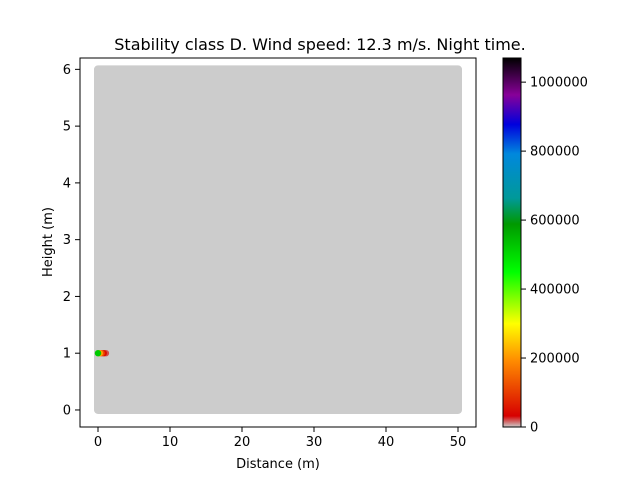 The image size is (640, 480). I want to click on x-tick-label: 20, so click(242, 442).